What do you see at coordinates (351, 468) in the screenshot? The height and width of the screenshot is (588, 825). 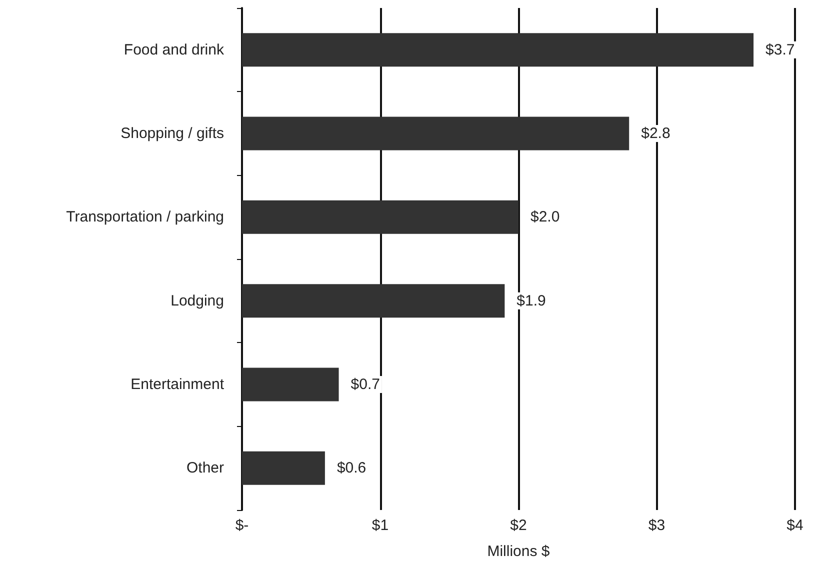 I see `data-label: $0.6` at bounding box center [351, 468].